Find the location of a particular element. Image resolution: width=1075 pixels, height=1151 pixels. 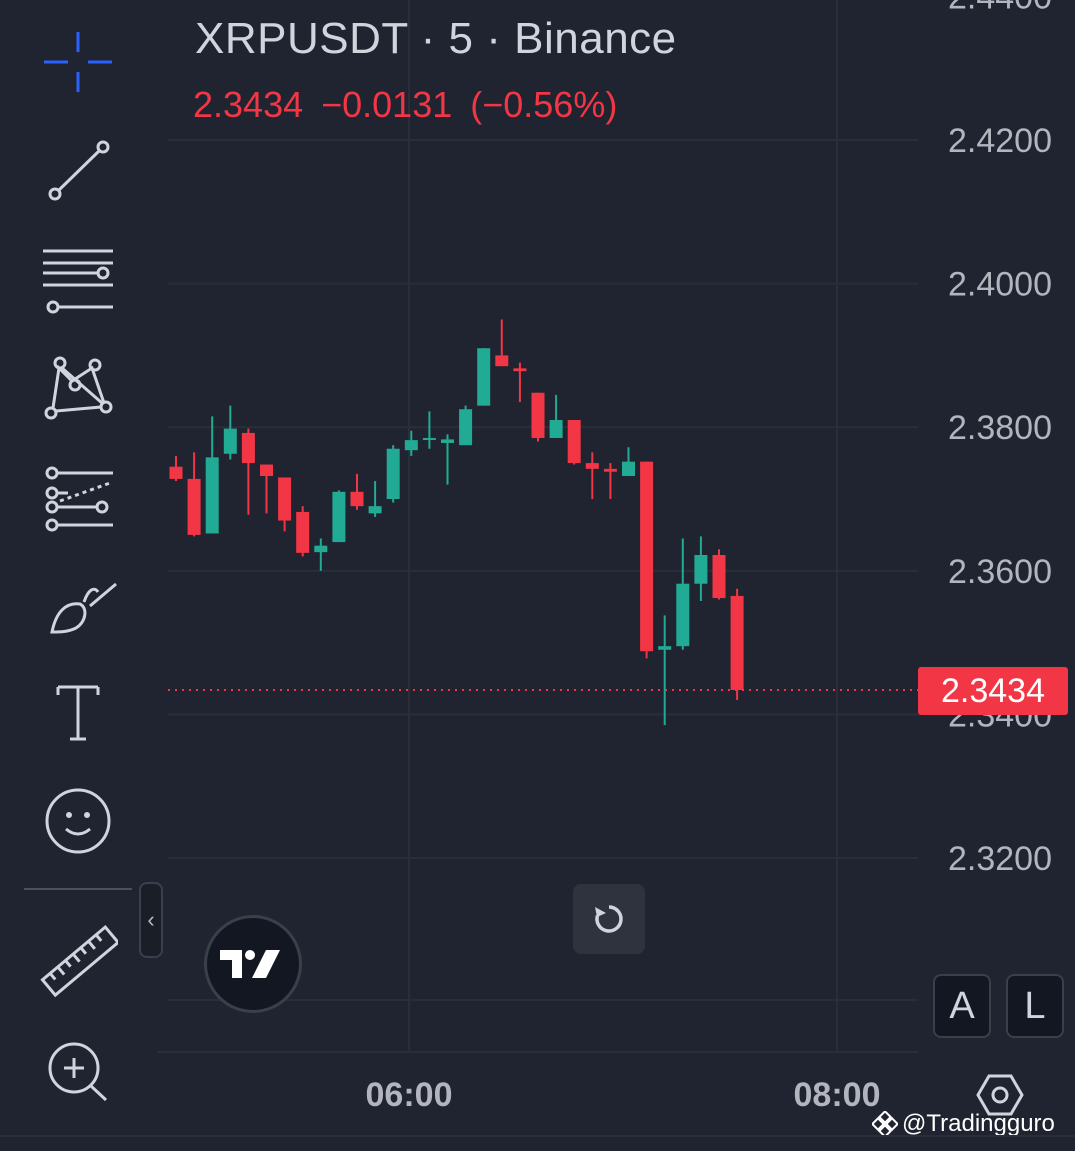

watermark-text: @Tradingguro is located at coordinates (978, 1123).